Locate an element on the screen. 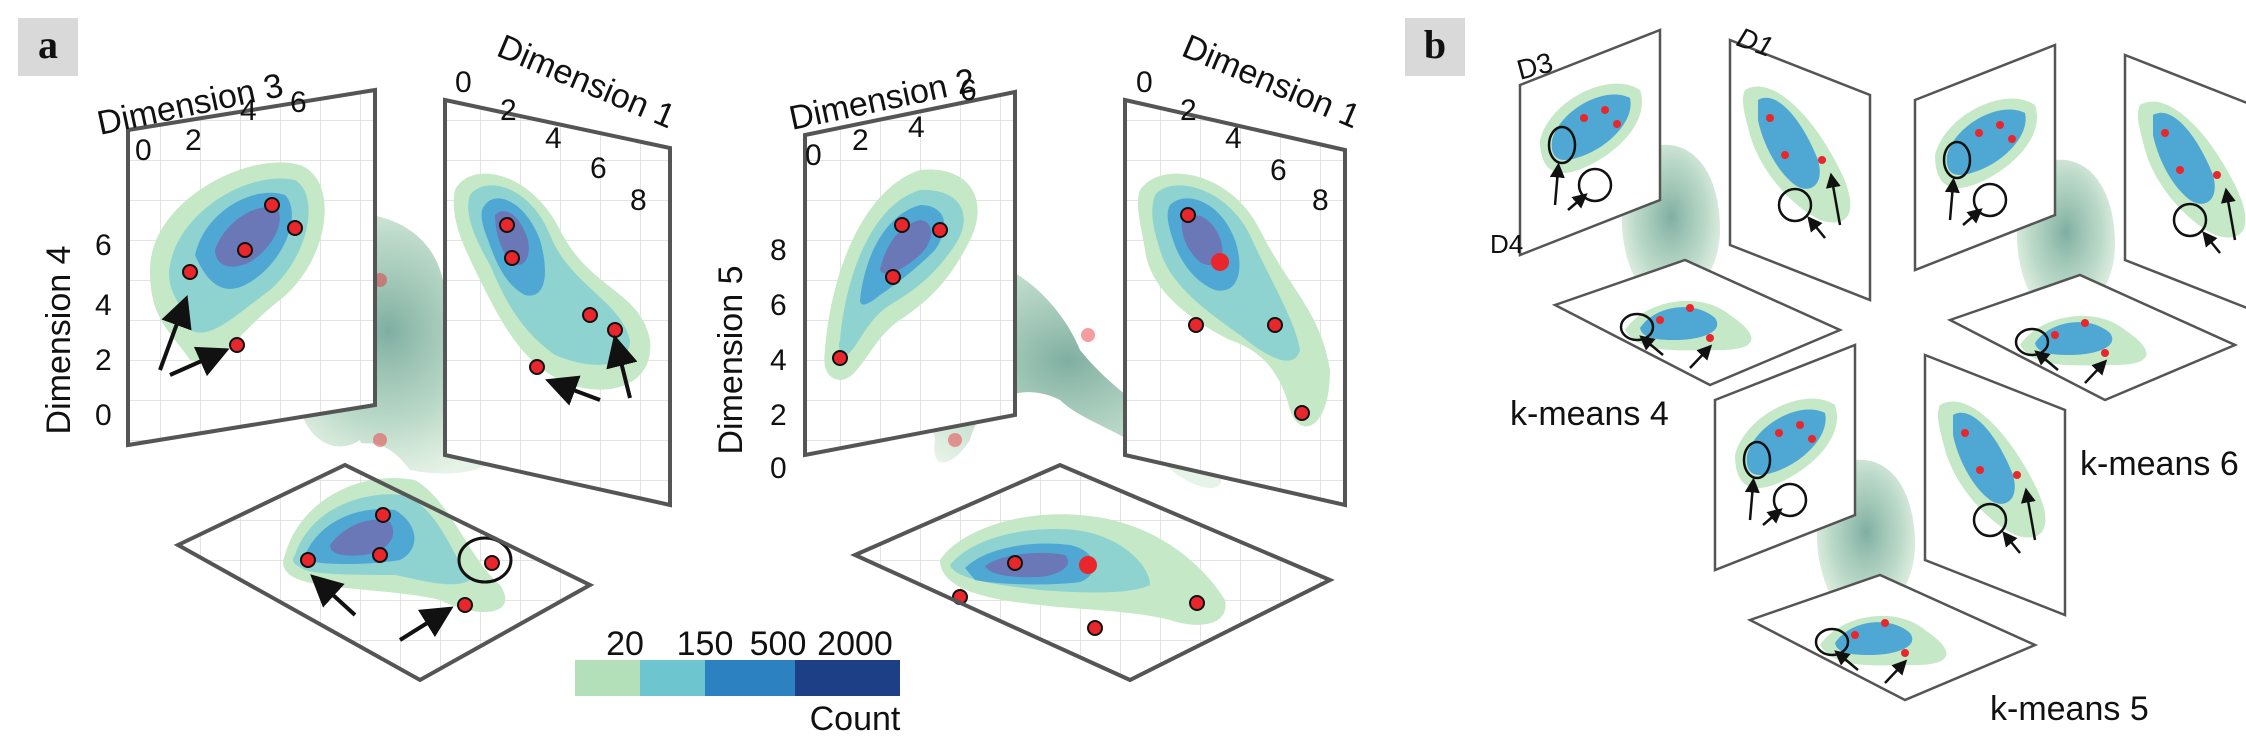 This screenshot has height=750, width=2246. plane-dim2-dim5 is located at coordinates (910, 273).